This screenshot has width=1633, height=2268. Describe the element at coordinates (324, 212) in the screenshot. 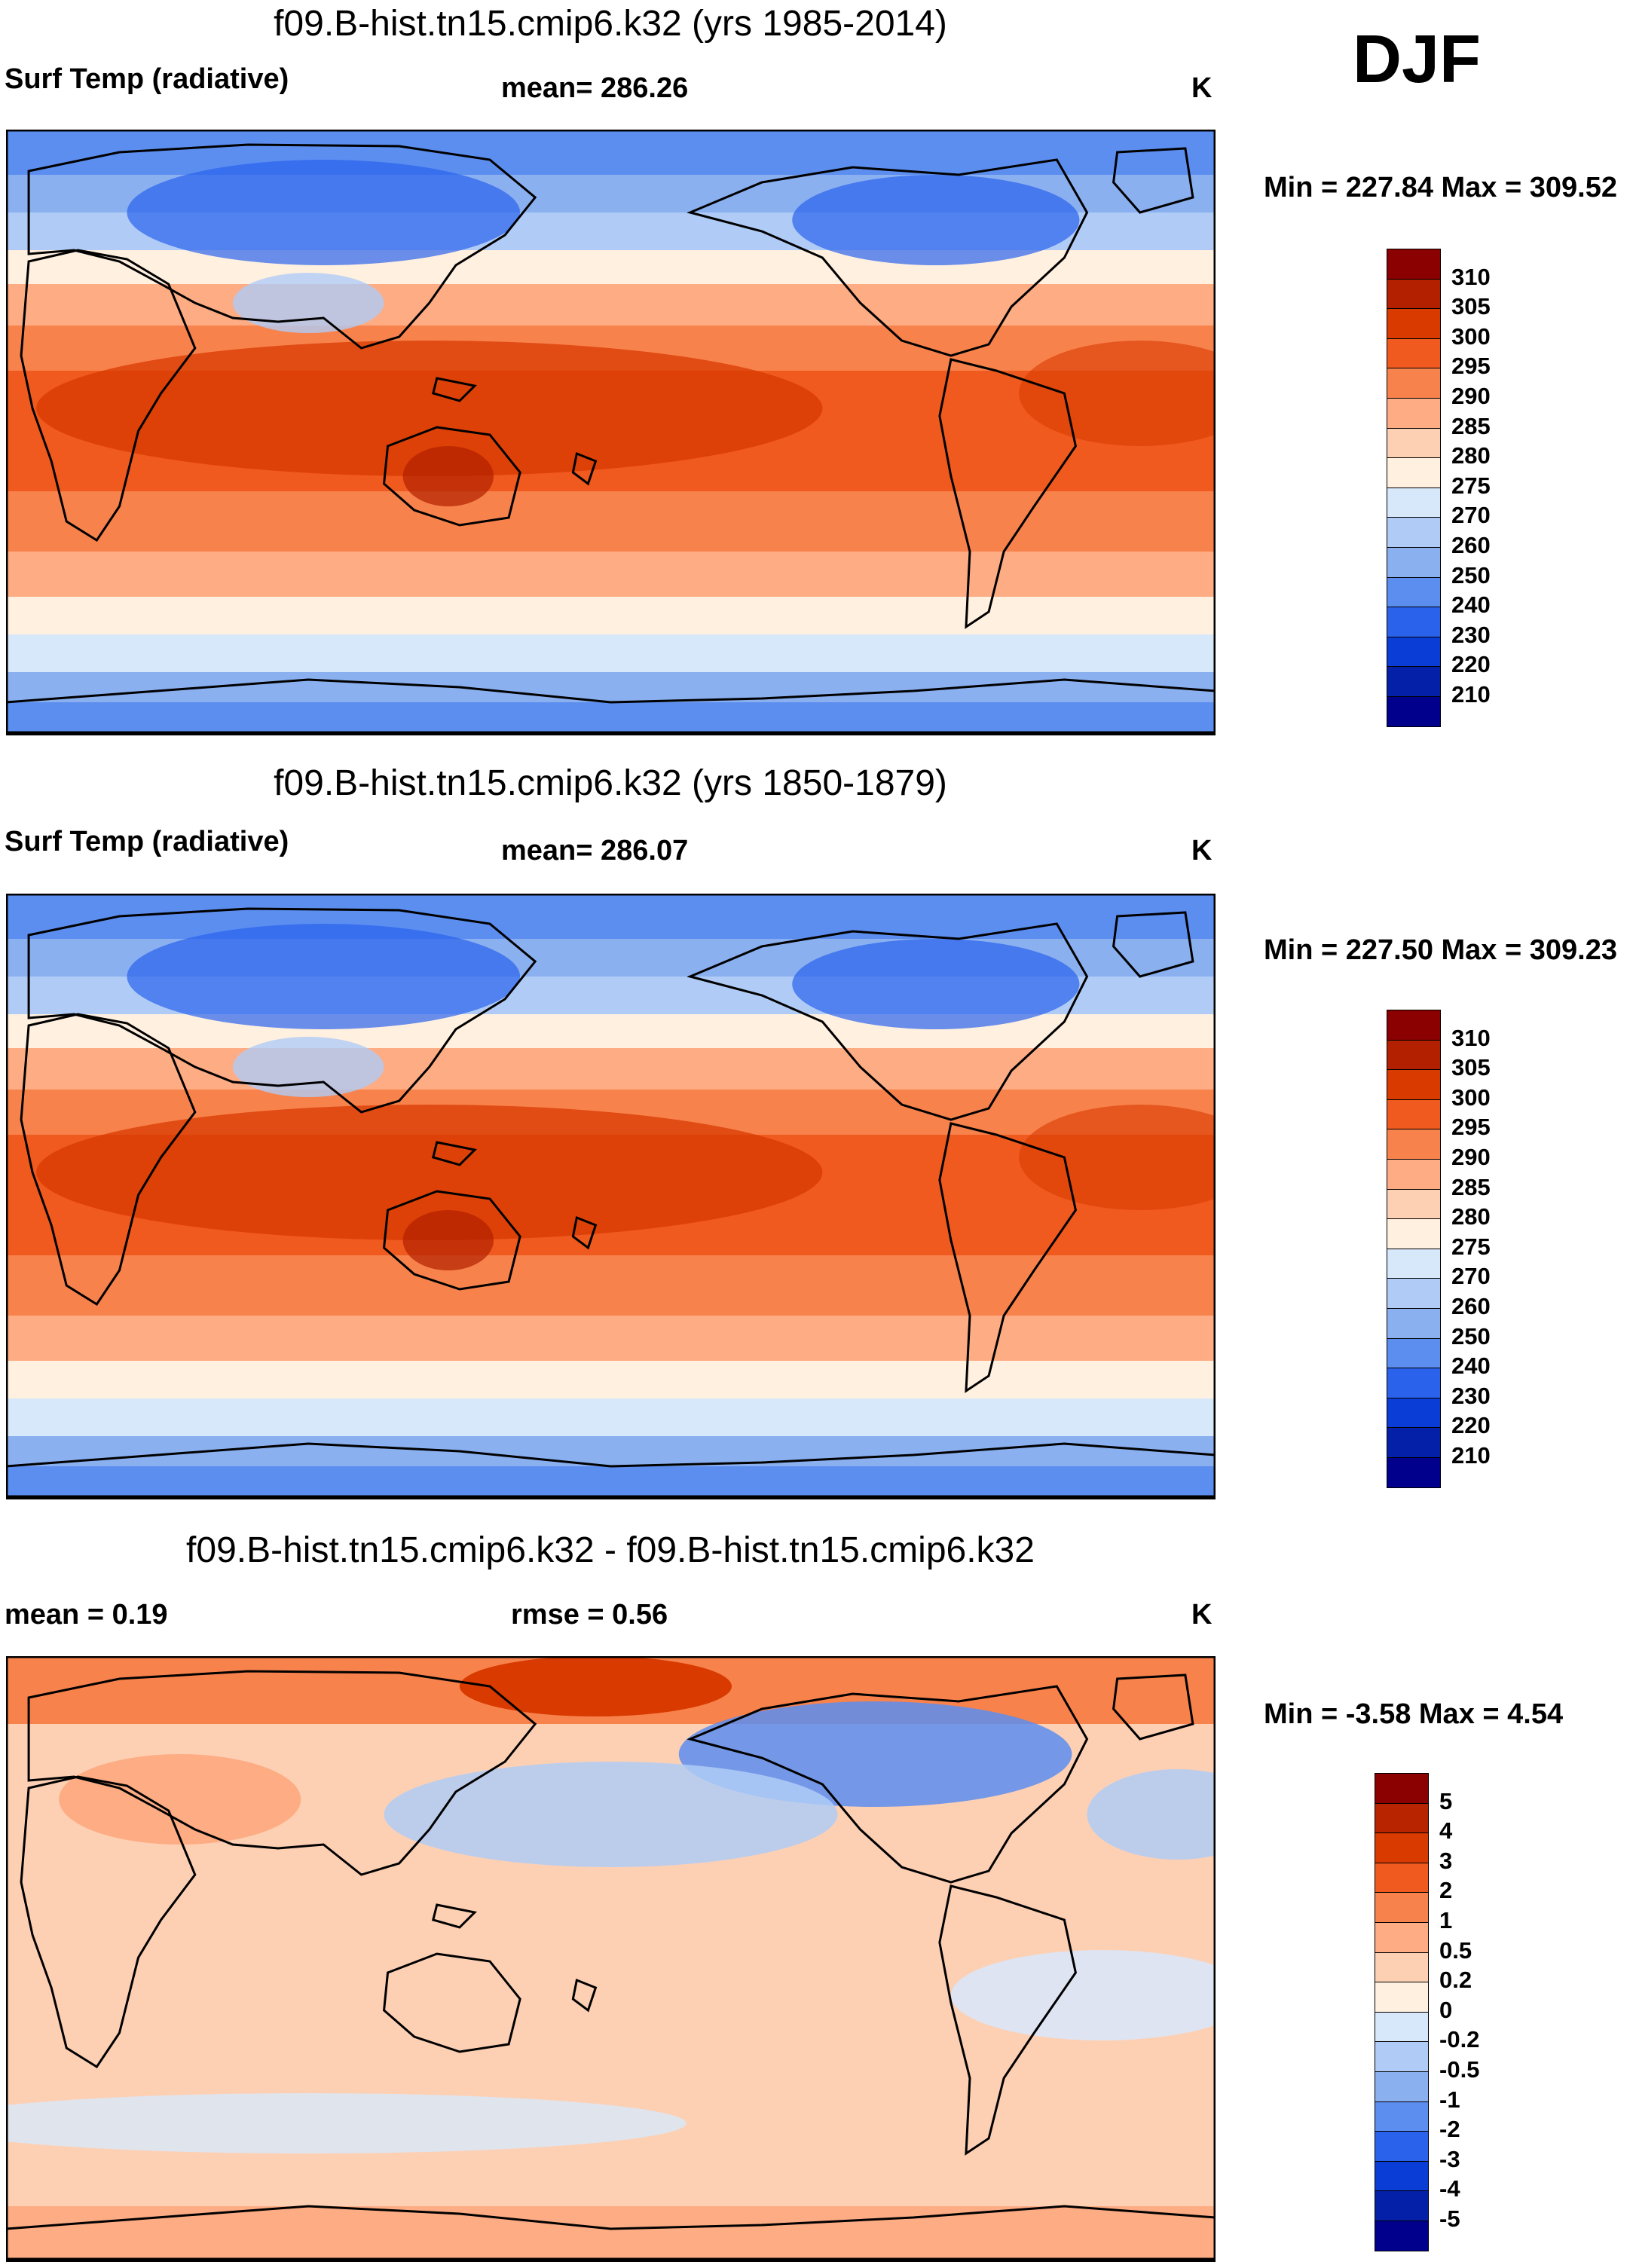

I see `siberia-cold-region` at that location.